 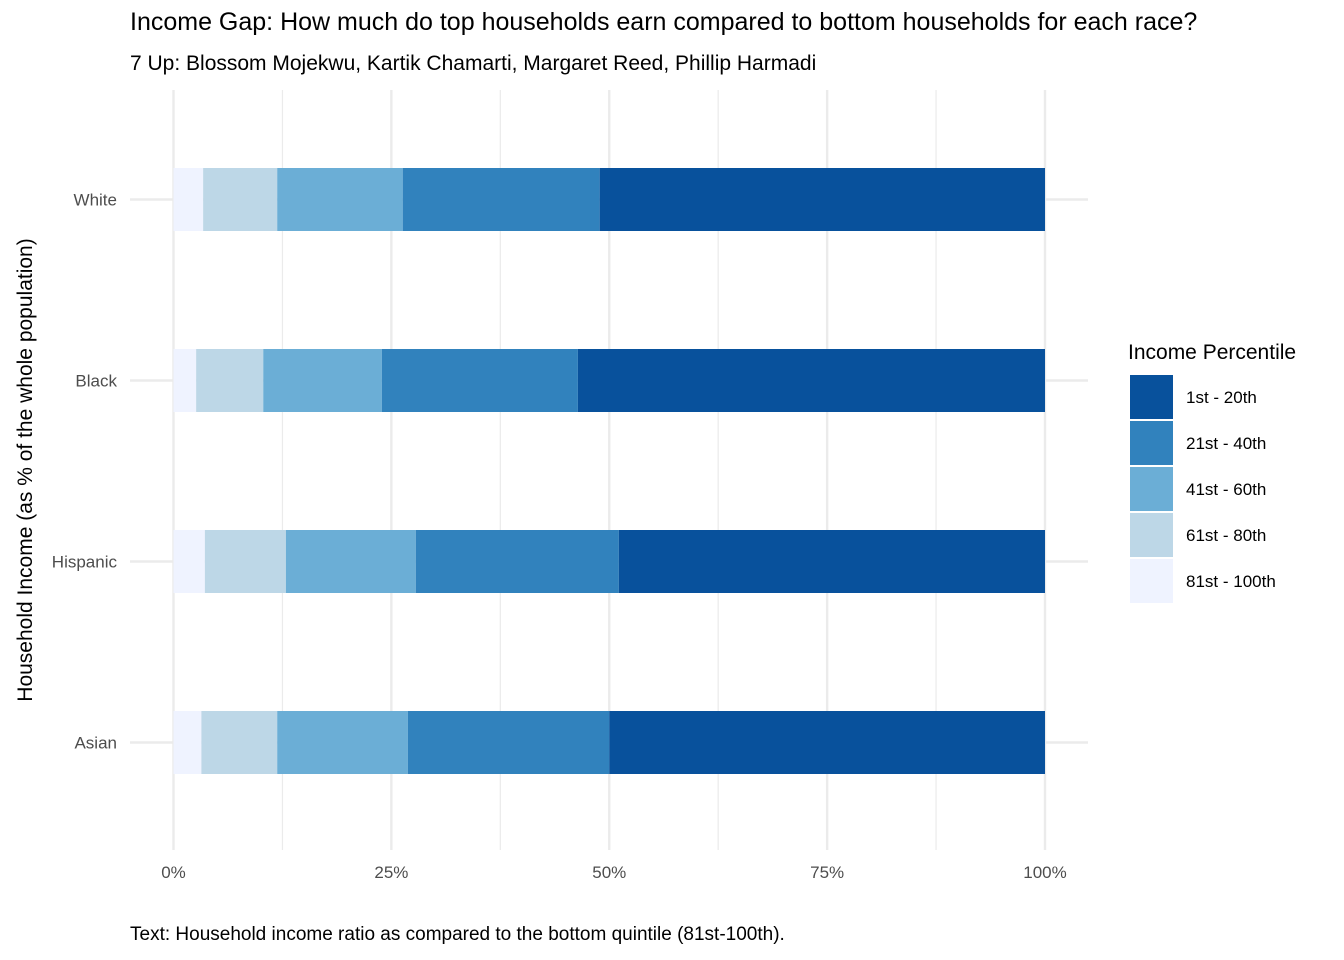 I want to click on x-tick-label: 50%, so click(x=609, y=872).